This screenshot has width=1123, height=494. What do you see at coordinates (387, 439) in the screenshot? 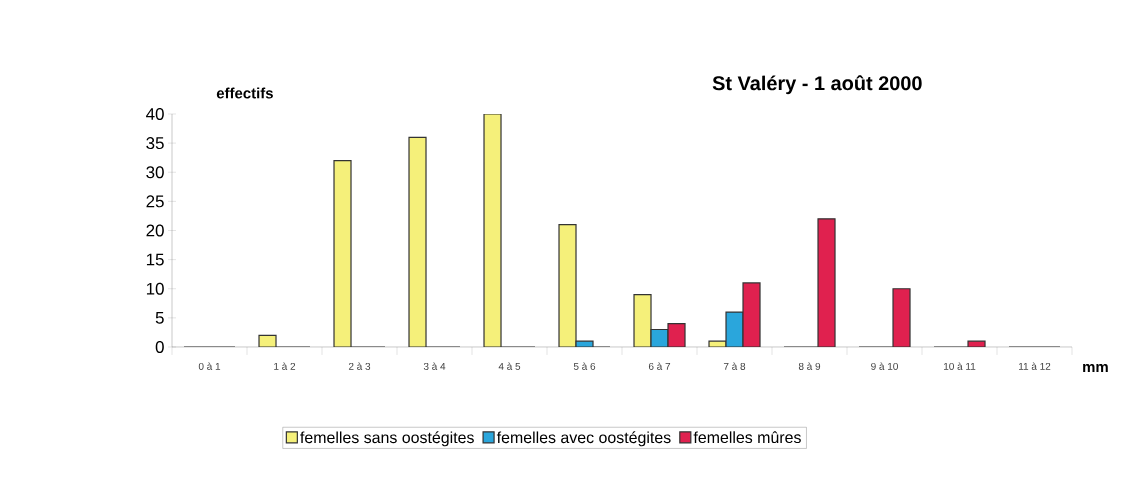
I see `legend-label: femelles sans oostégites` at bounding box center [387, 439].